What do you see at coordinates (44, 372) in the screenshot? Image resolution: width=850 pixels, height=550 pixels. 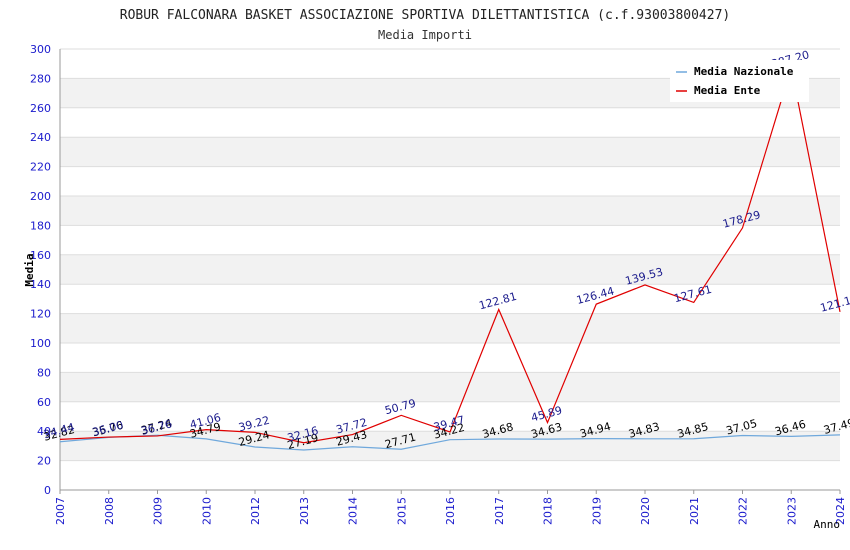 I see `y-tick-label: 80` at bounding box center [44, 372].